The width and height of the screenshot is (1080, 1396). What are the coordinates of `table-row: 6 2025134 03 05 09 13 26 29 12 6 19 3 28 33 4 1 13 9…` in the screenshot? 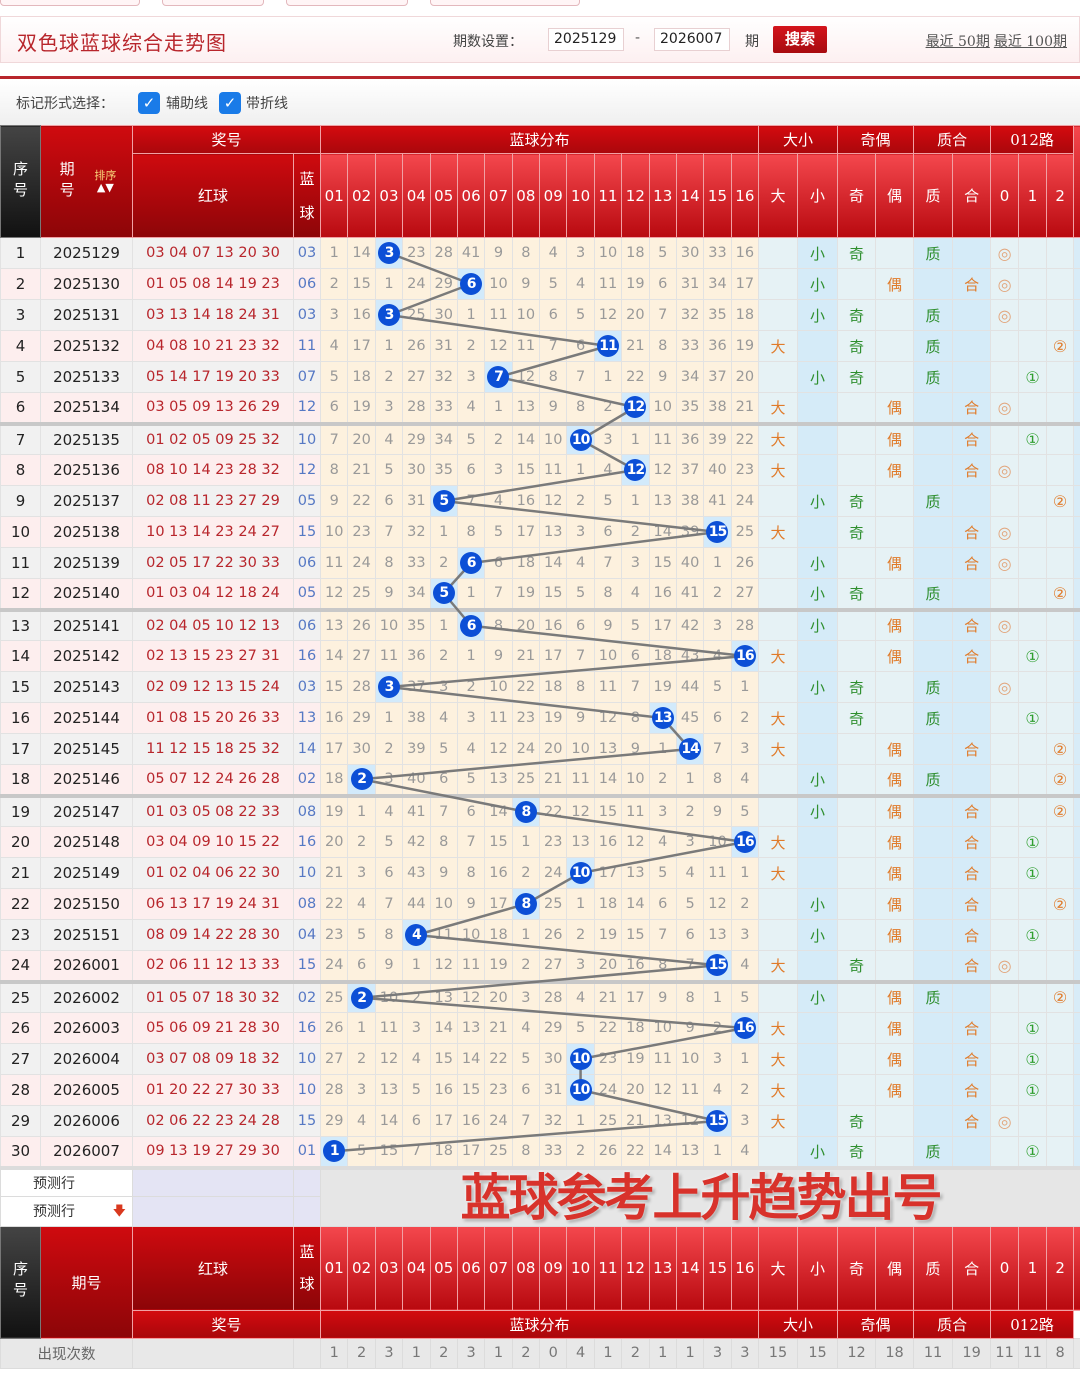 It's located at (540, 408).